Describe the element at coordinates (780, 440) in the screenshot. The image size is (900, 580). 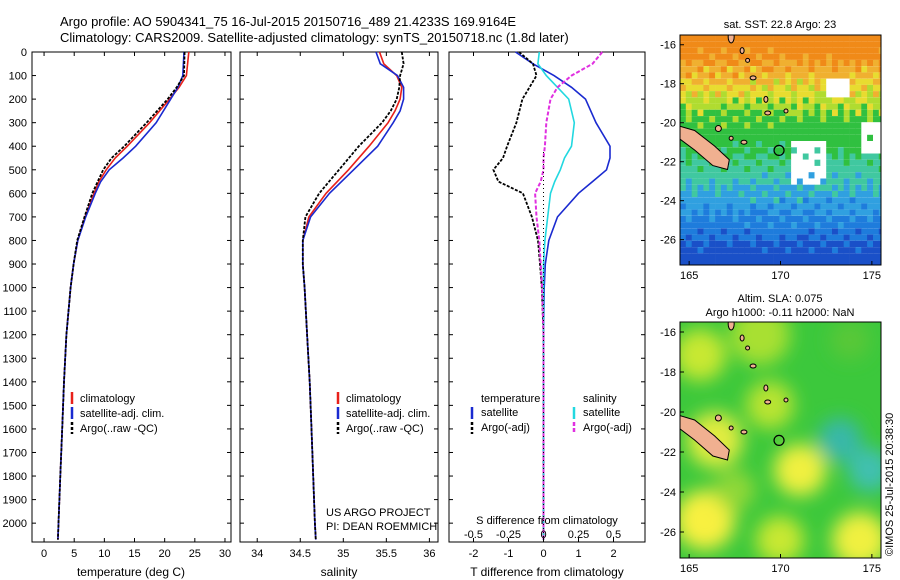
I see `sla-blobs` at that location.